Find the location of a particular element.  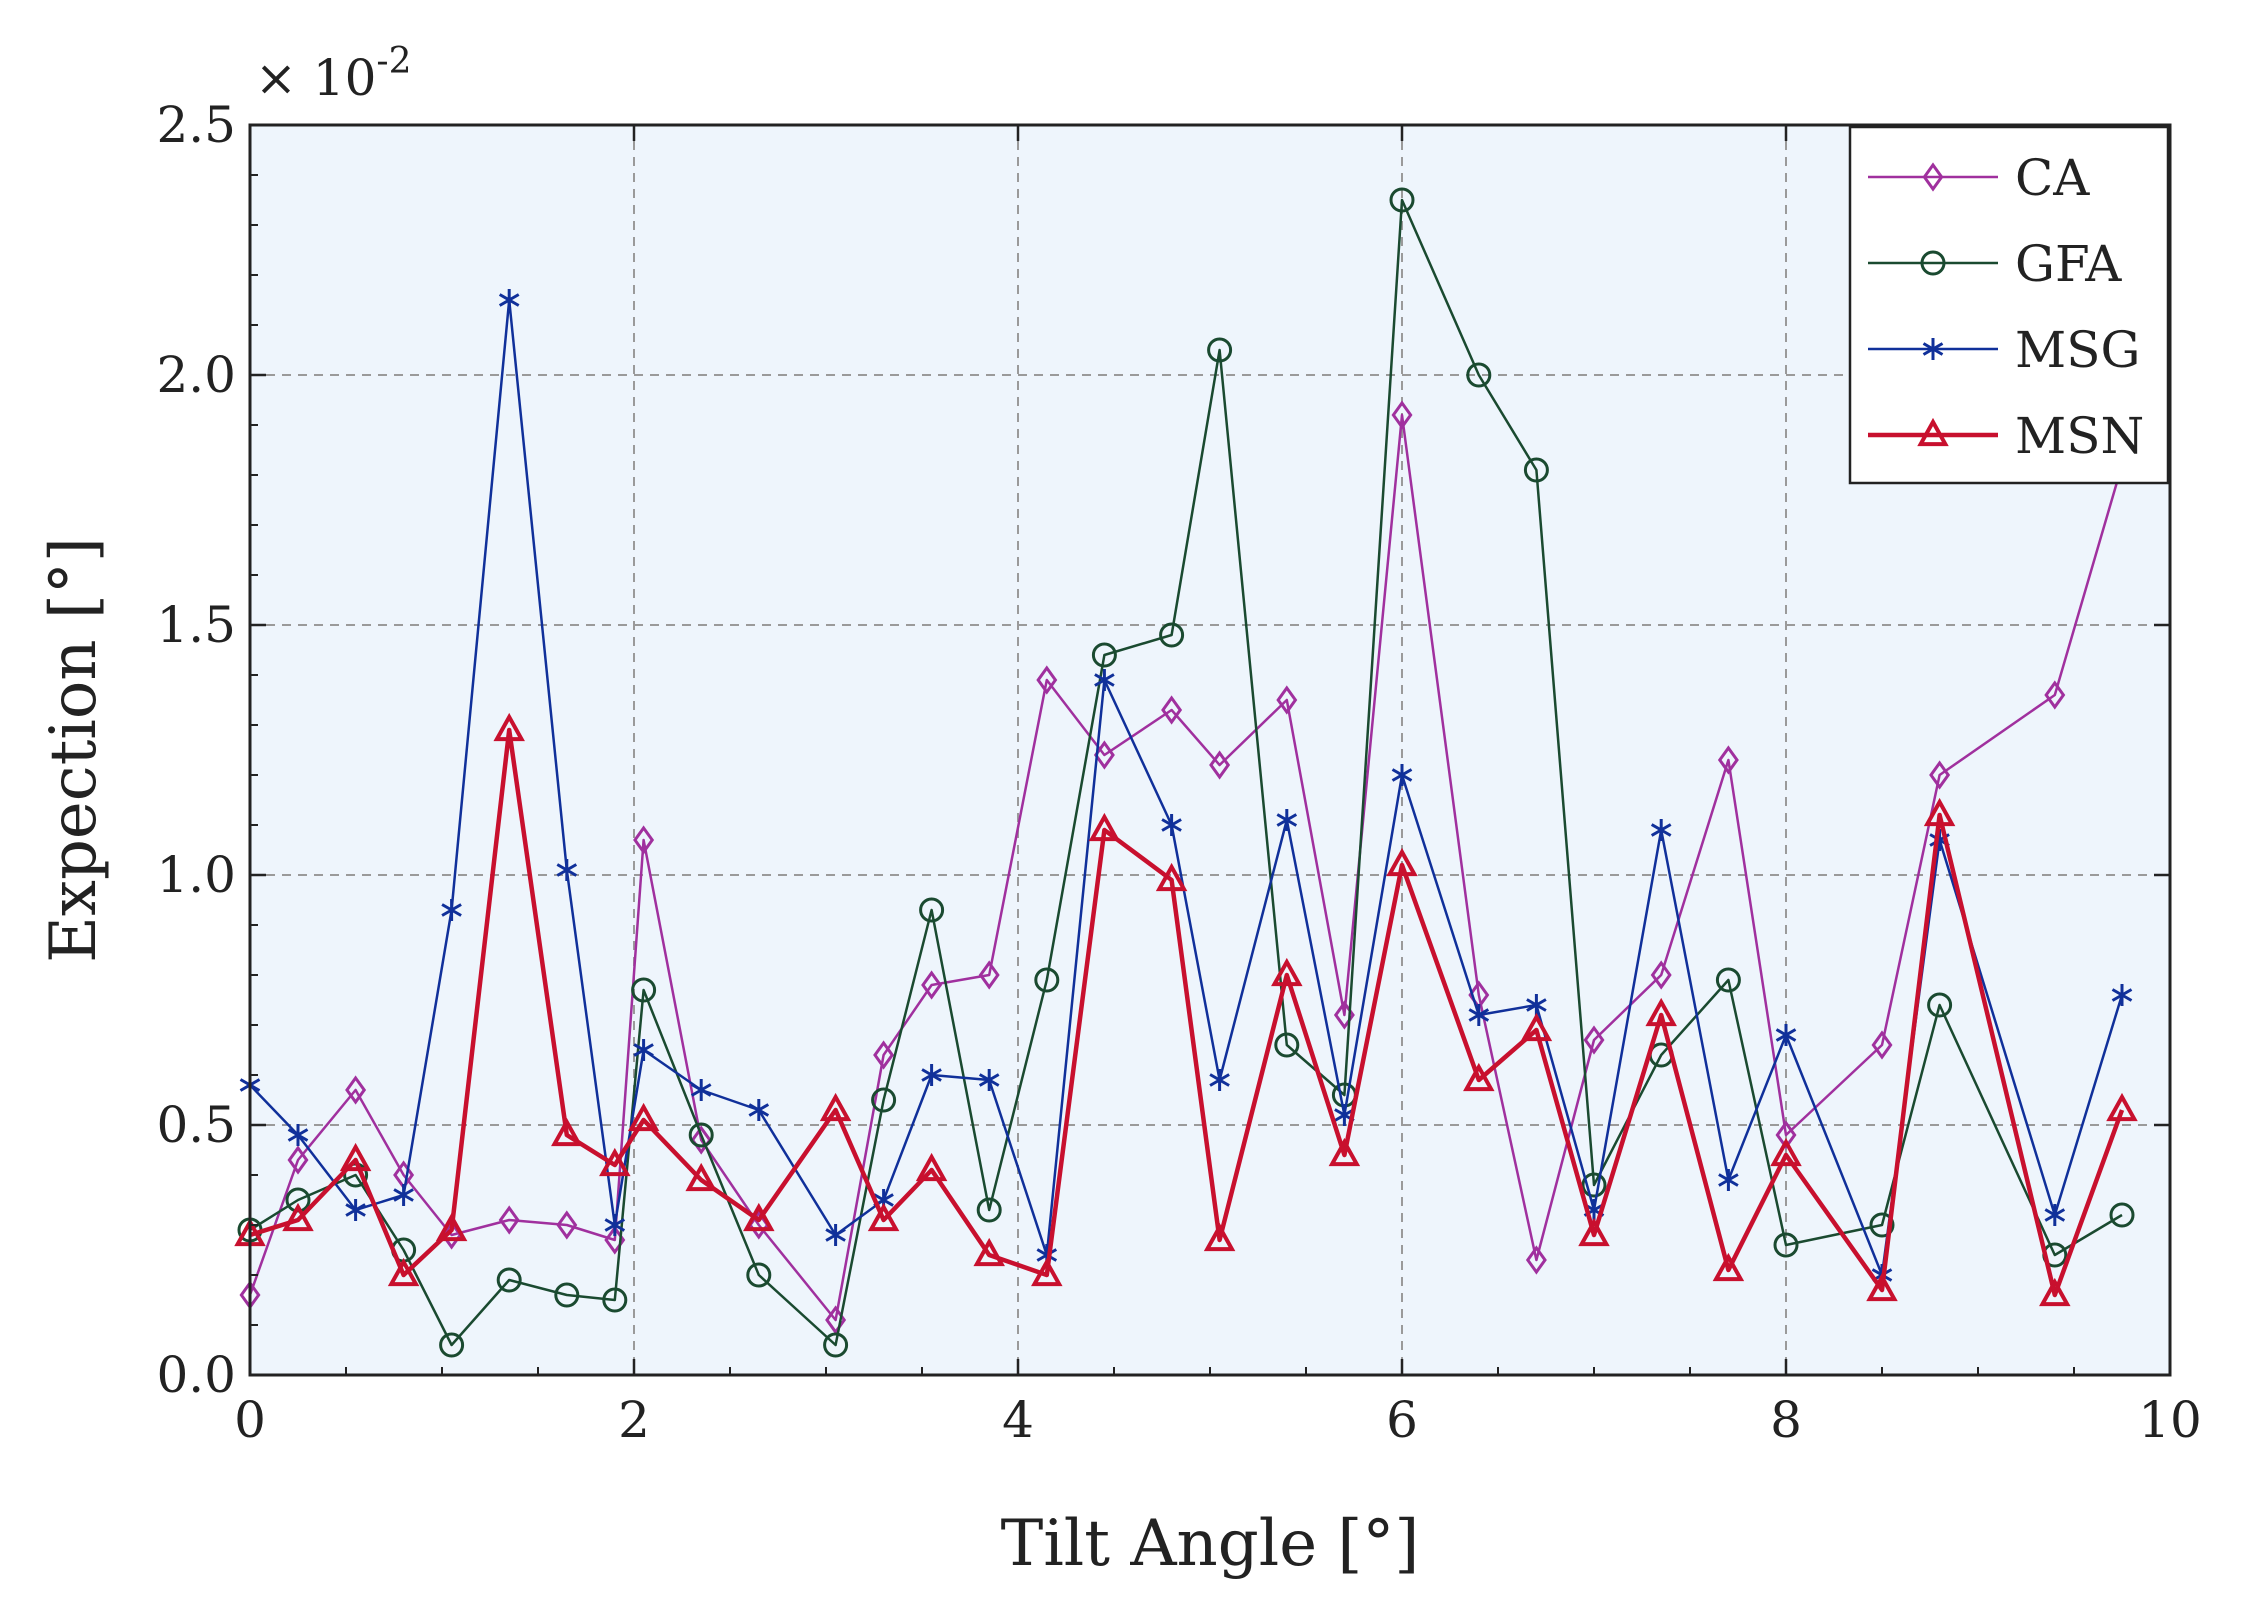

legend-label-msg: MSG is located at coordinates (2077, 350).